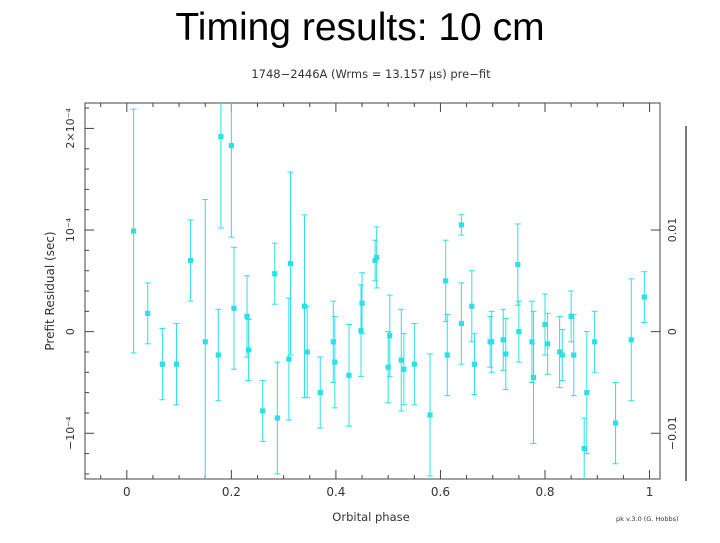 The image size is (720, 543). What do you see at coordinates (370, 517) in the screenshot?
I see `x-axis-label: Orbital phase` at bounding box center [370, 517].